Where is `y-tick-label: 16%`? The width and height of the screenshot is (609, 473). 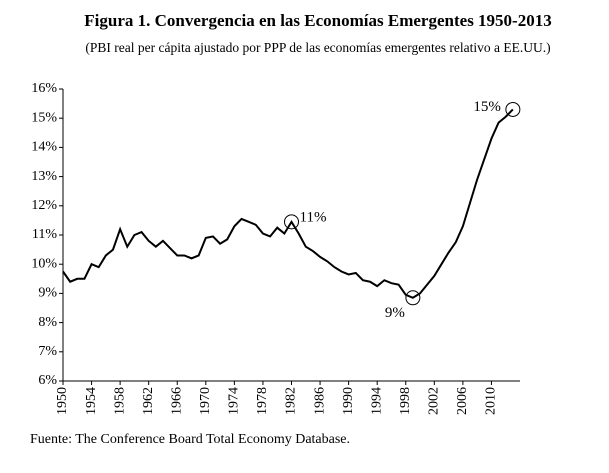 y-tick-label: 16% is located at coordinates (44, 88).